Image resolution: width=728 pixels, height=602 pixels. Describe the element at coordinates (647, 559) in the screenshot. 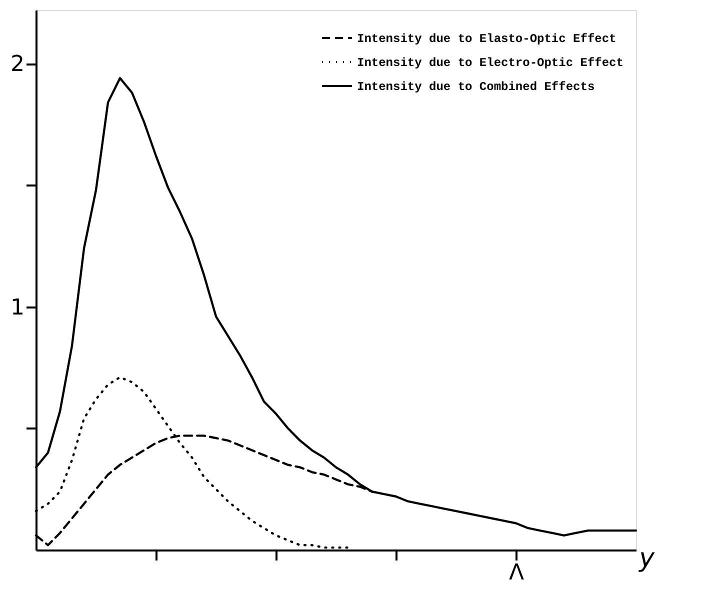

I see `x-axis-title: y` at that location.